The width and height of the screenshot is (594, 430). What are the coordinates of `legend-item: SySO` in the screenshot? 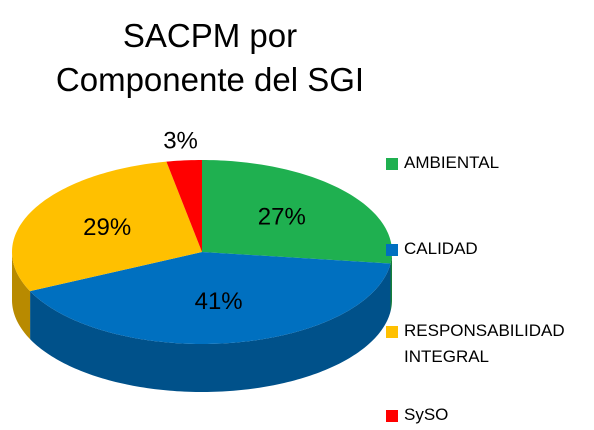 It's located at (480, 416).